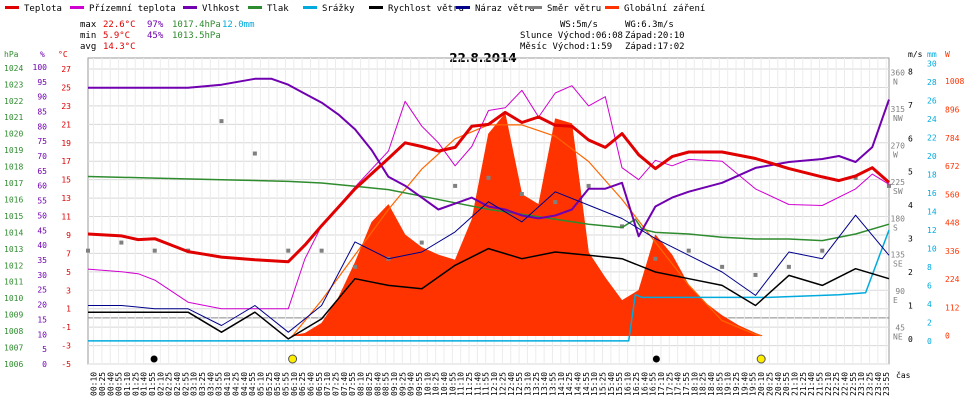 The height and width of the screenshot is (400, 966). Describe the element at coordinates (66, 87) in the screenshot. I see `tick-temp: 25` at that location.